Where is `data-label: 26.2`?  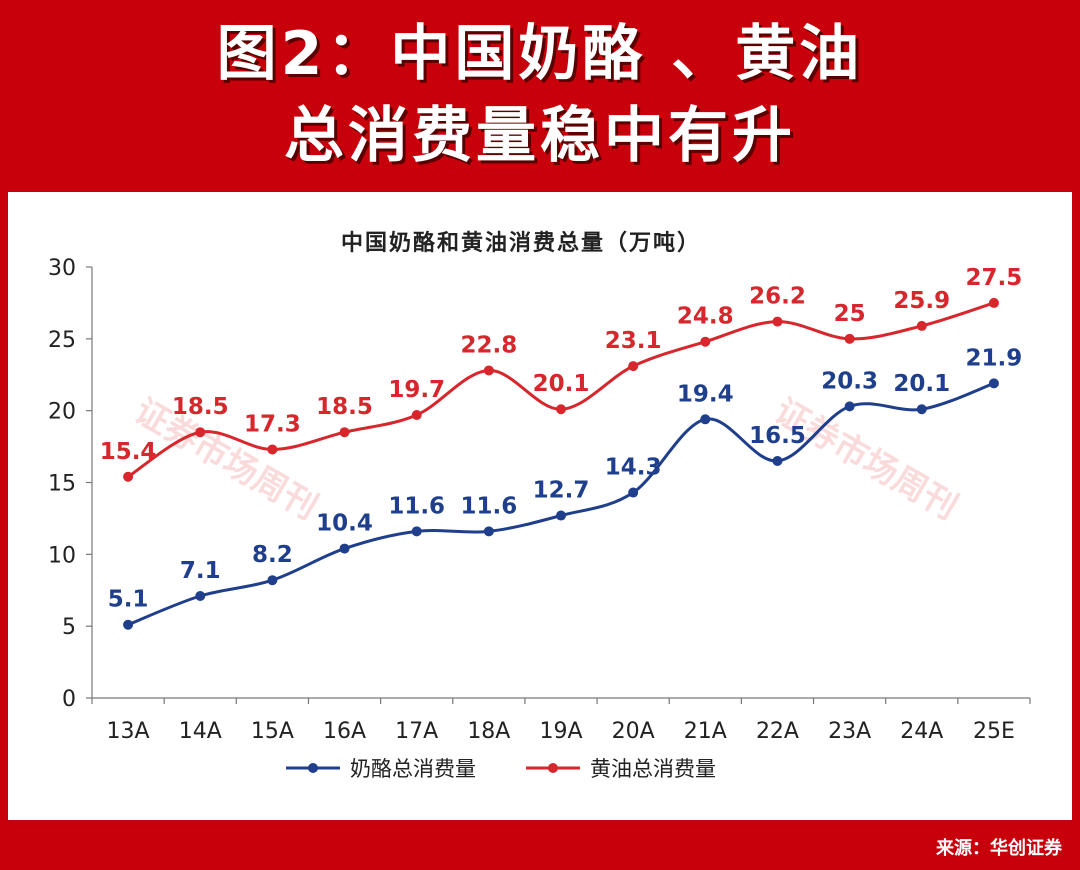 data-label: 26.2 is located at coordinates (777, 297).